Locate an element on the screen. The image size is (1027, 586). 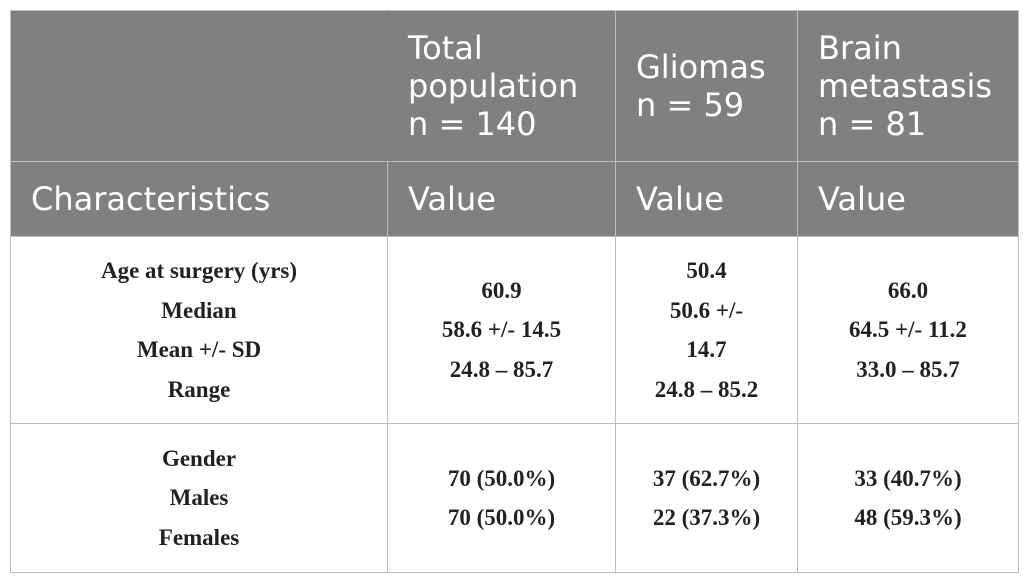
header-group-total-population: Total population n = 140 is located at coordinates (501, 86).